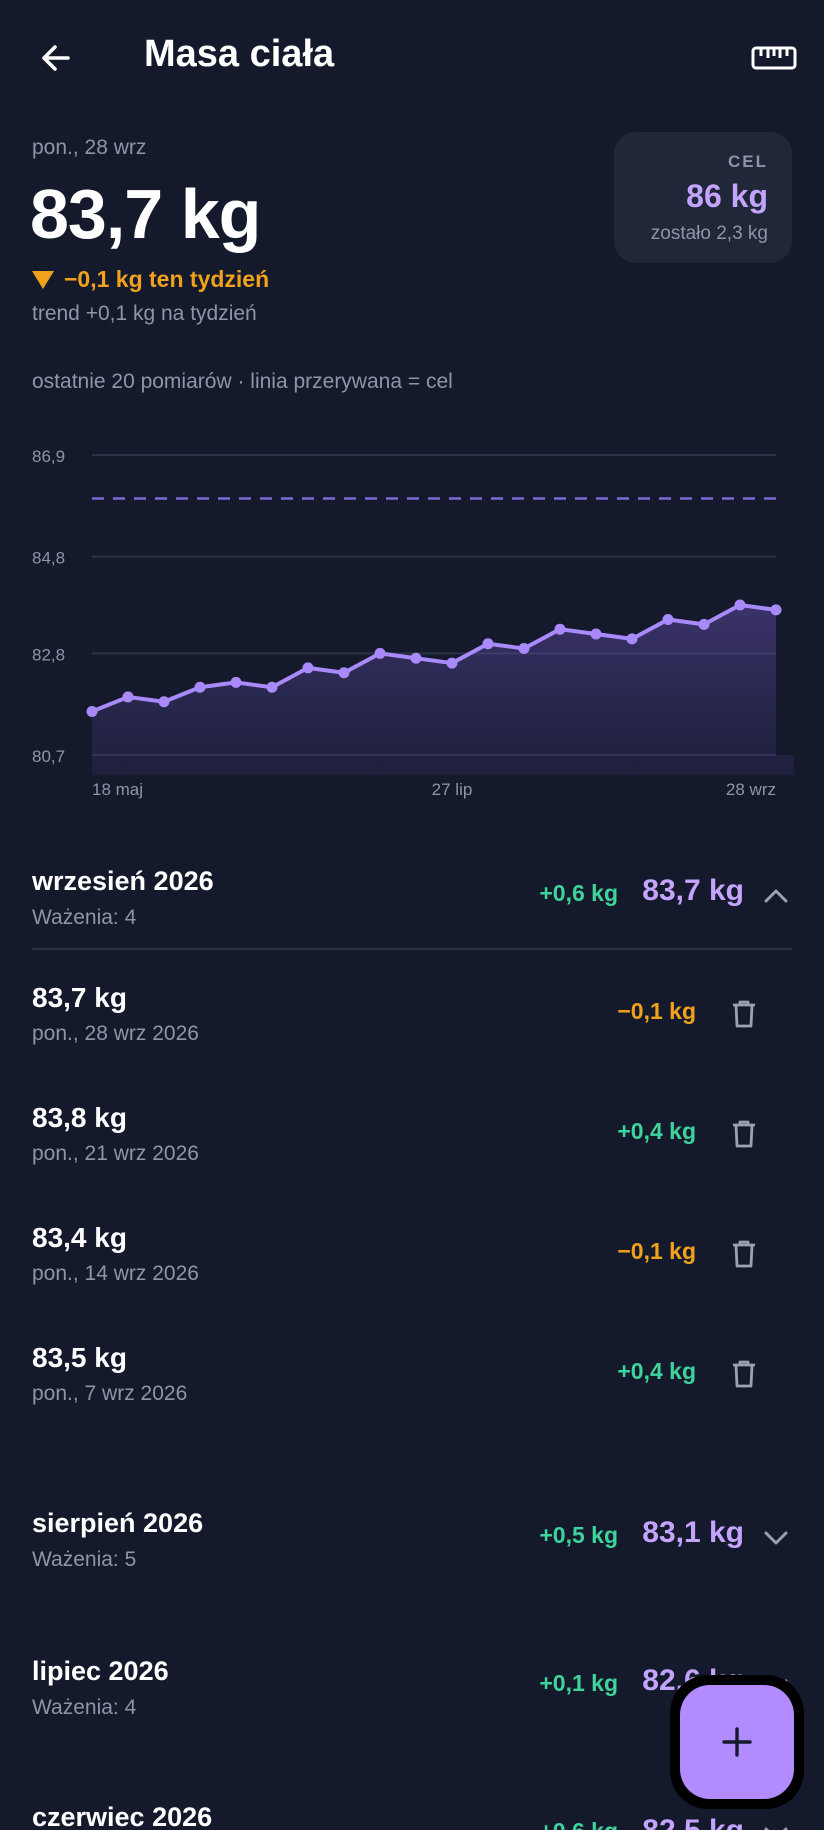 This screenshot has height=1830, width=824. I want to click on chevron-up-icon, so click(776, 896).